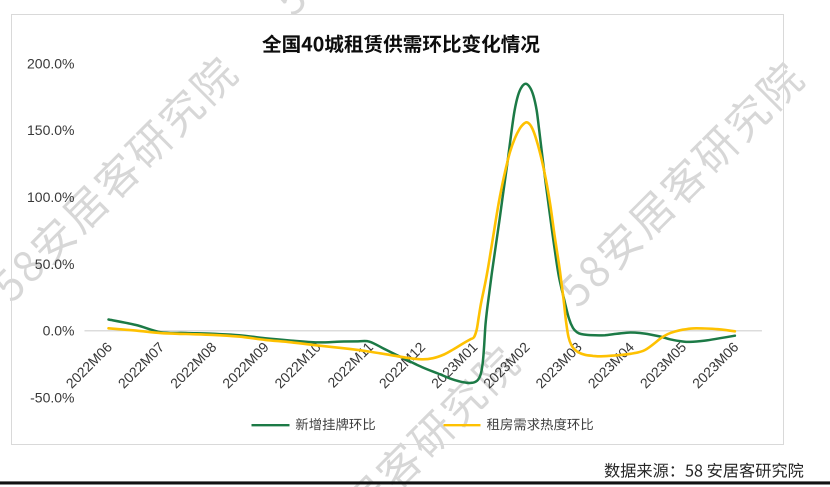  What do you see at coordinates (59, 331) in the screenshot?
I see `svg-text: 0.0%` at bounding box center [59, 331].